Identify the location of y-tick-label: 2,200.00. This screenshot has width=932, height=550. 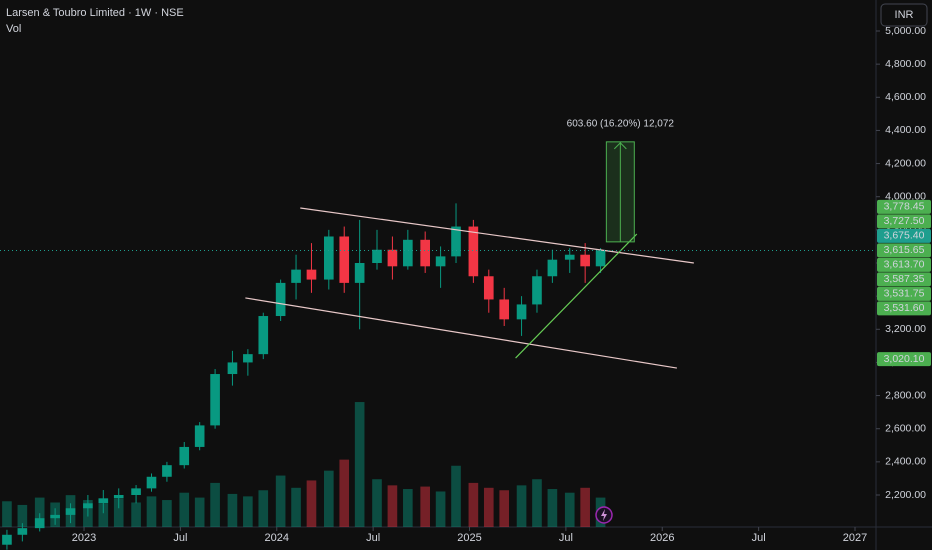
(905, 495).